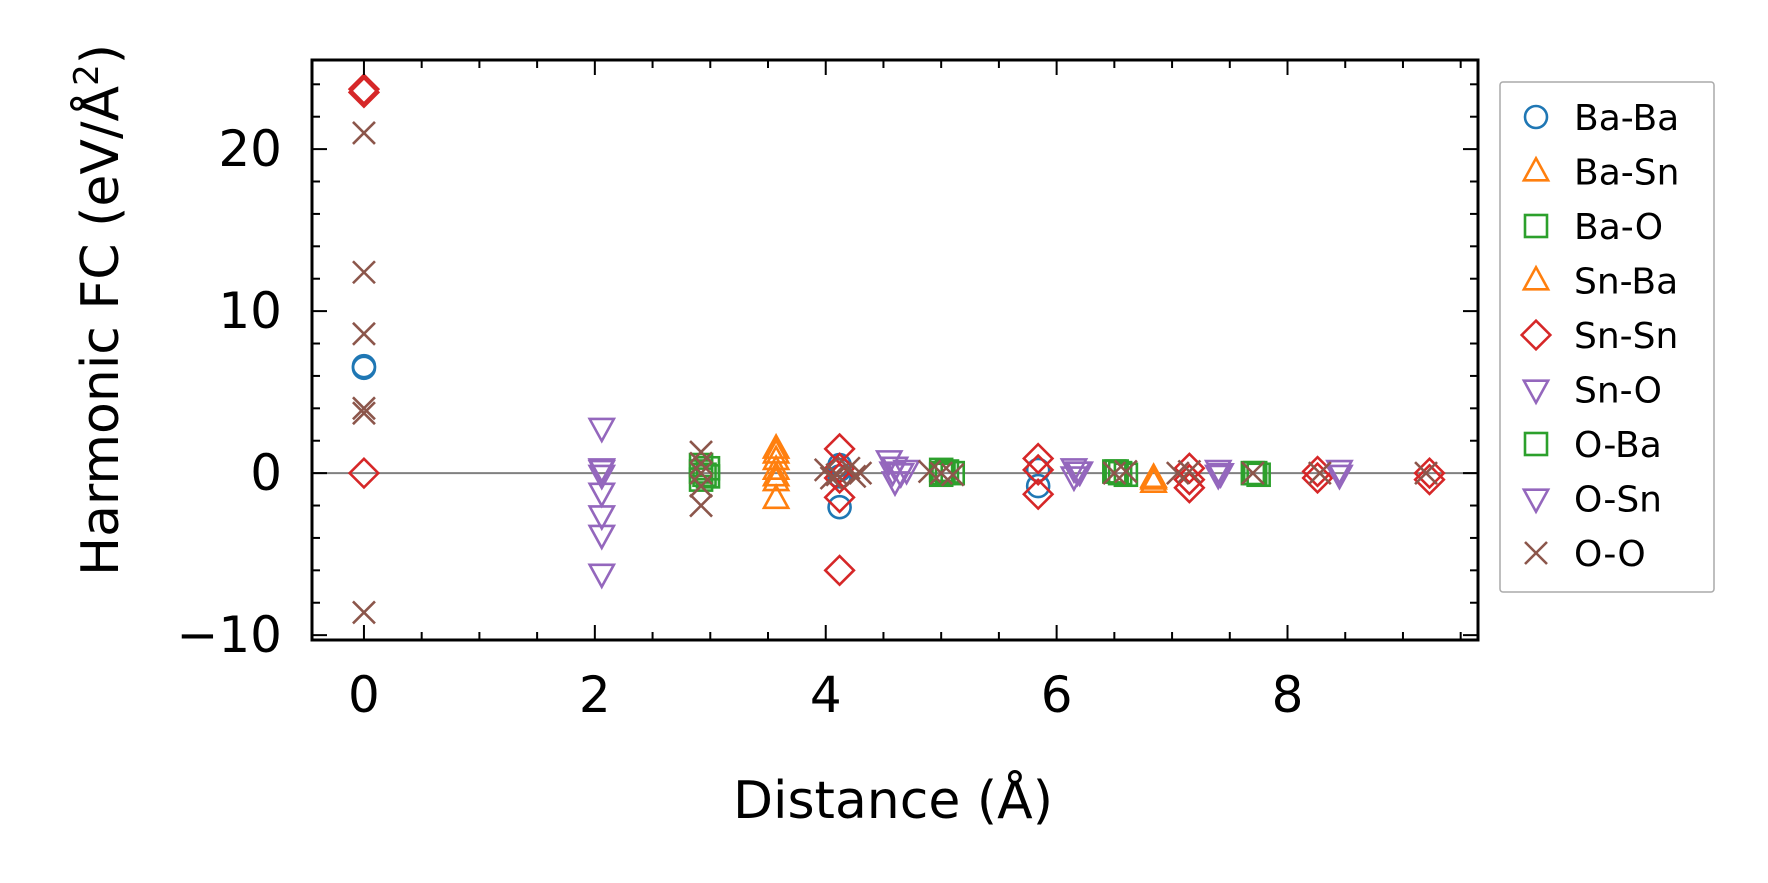  I want to click on y-tick-label: 0, so click(266, 473).